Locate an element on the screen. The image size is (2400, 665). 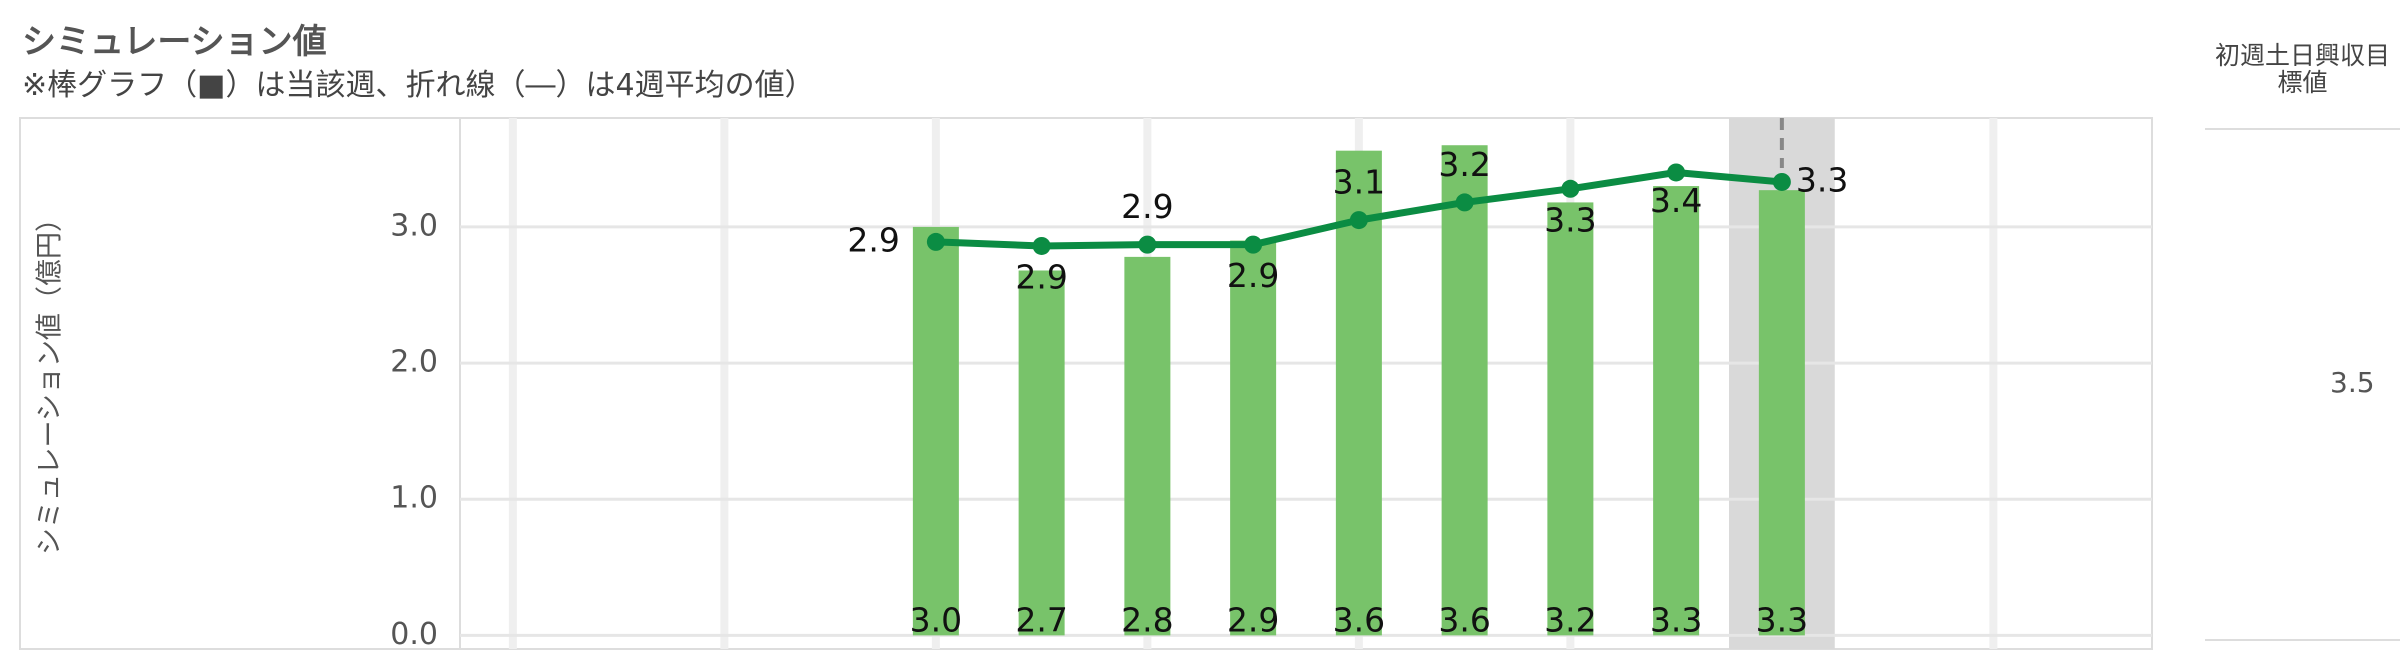
y-tick-label: 2.0 is located at coordinates (414, 362).